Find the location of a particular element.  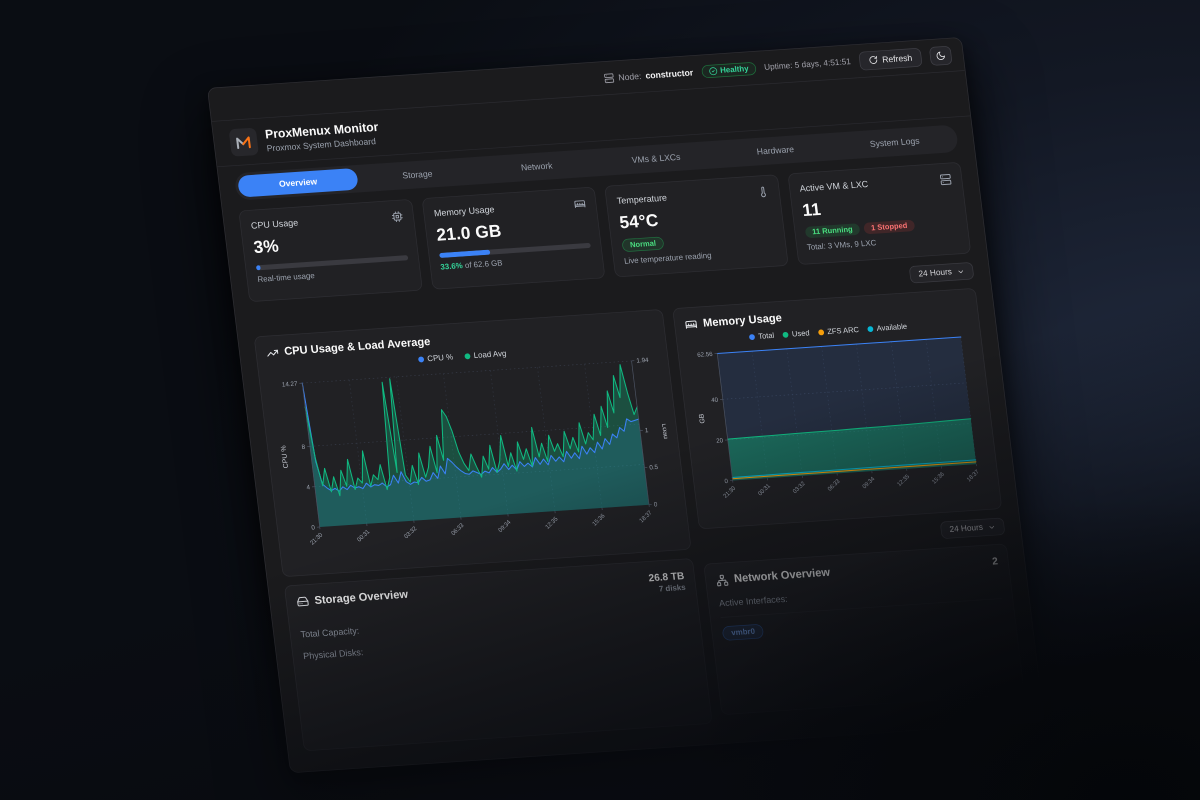

moon-icon is located at coordinates (940, 55).